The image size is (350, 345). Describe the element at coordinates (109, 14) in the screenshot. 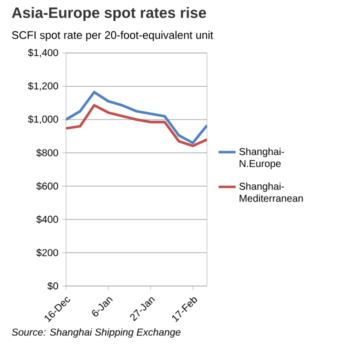

I see `chart-title: Asia-Europe spot rates rise` at that location.